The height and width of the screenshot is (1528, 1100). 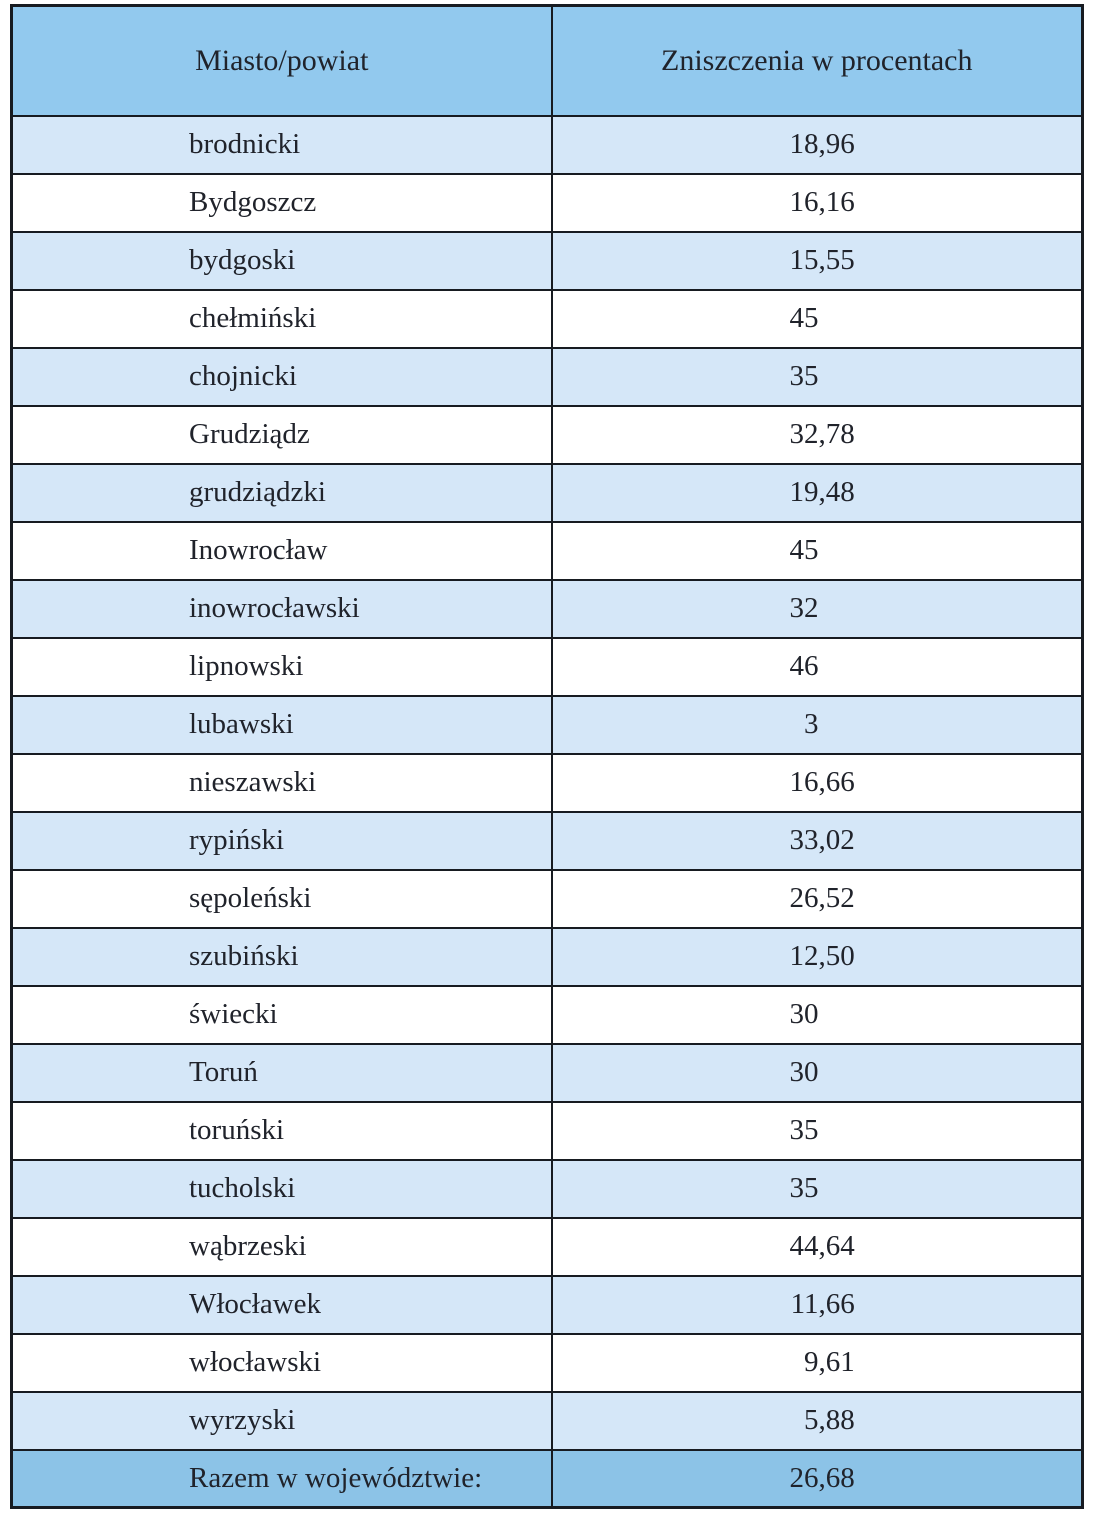 What do you see at coordinates (281, 666) in the screenshot?
I see `row-name-cell: lipnowski` at bounding box center [281, 666].